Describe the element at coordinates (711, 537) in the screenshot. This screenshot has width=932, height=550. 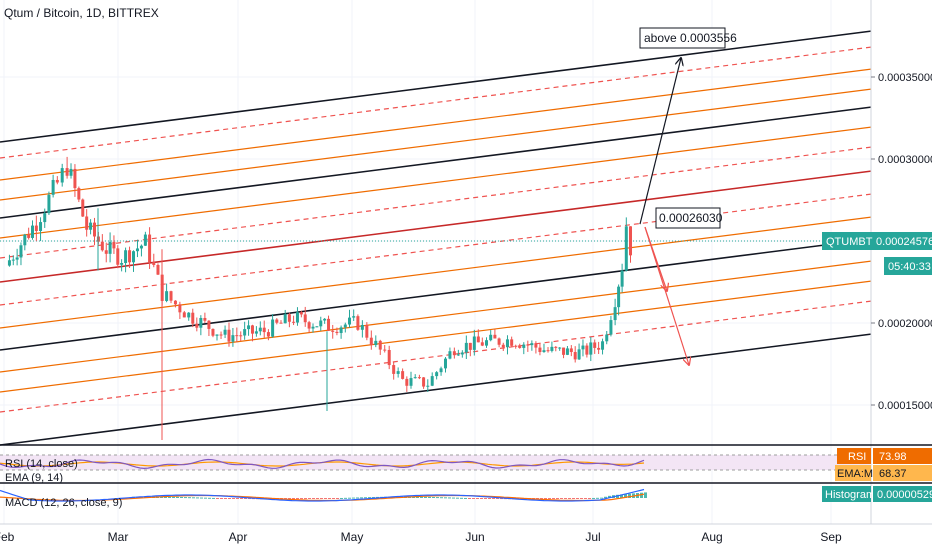
I see `time-tick-label: Aug` at that location.